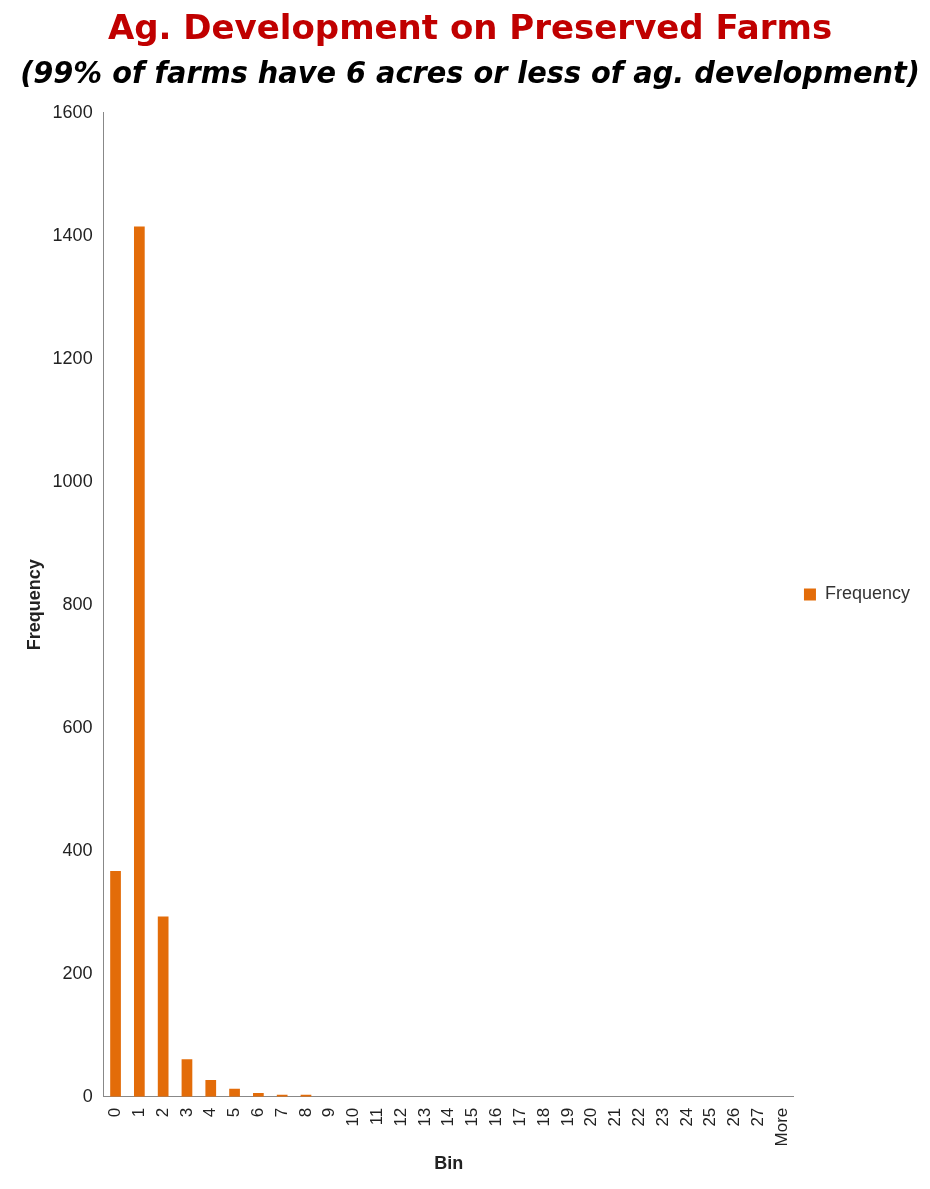  Describe the element at coordinates (258, 1112) in the screenshot. I see `x-tick-label: 6` at that location.